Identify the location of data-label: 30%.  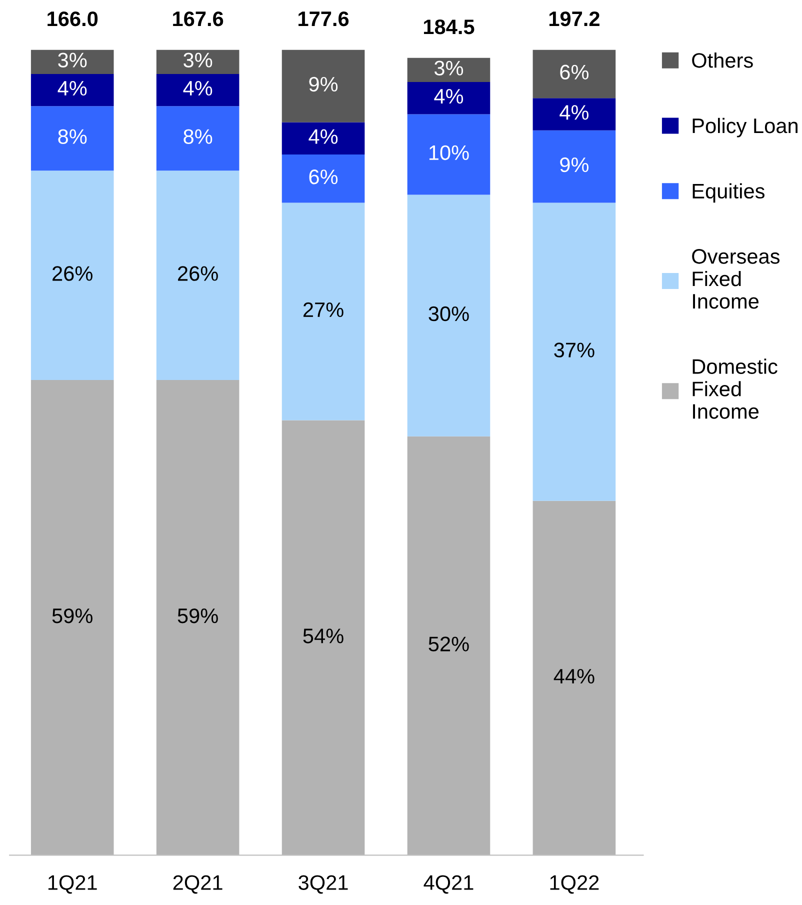
(448, 314).